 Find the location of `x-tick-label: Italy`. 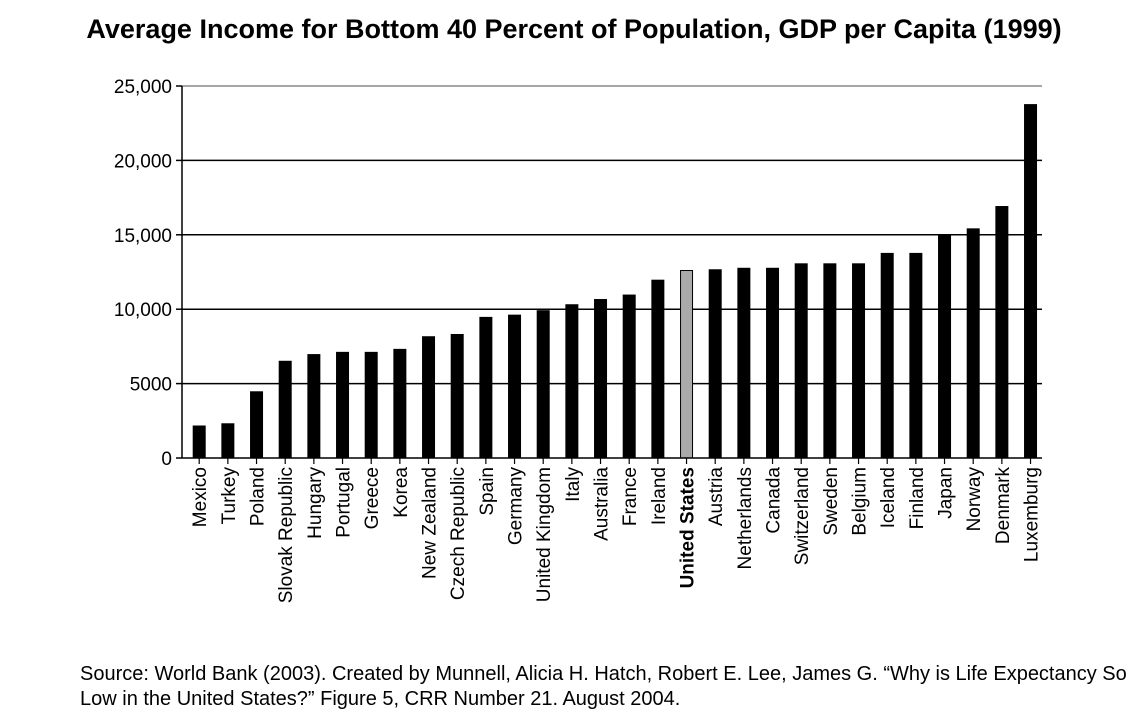

x-tick-label: Italy is located at coordinates (573, 484).